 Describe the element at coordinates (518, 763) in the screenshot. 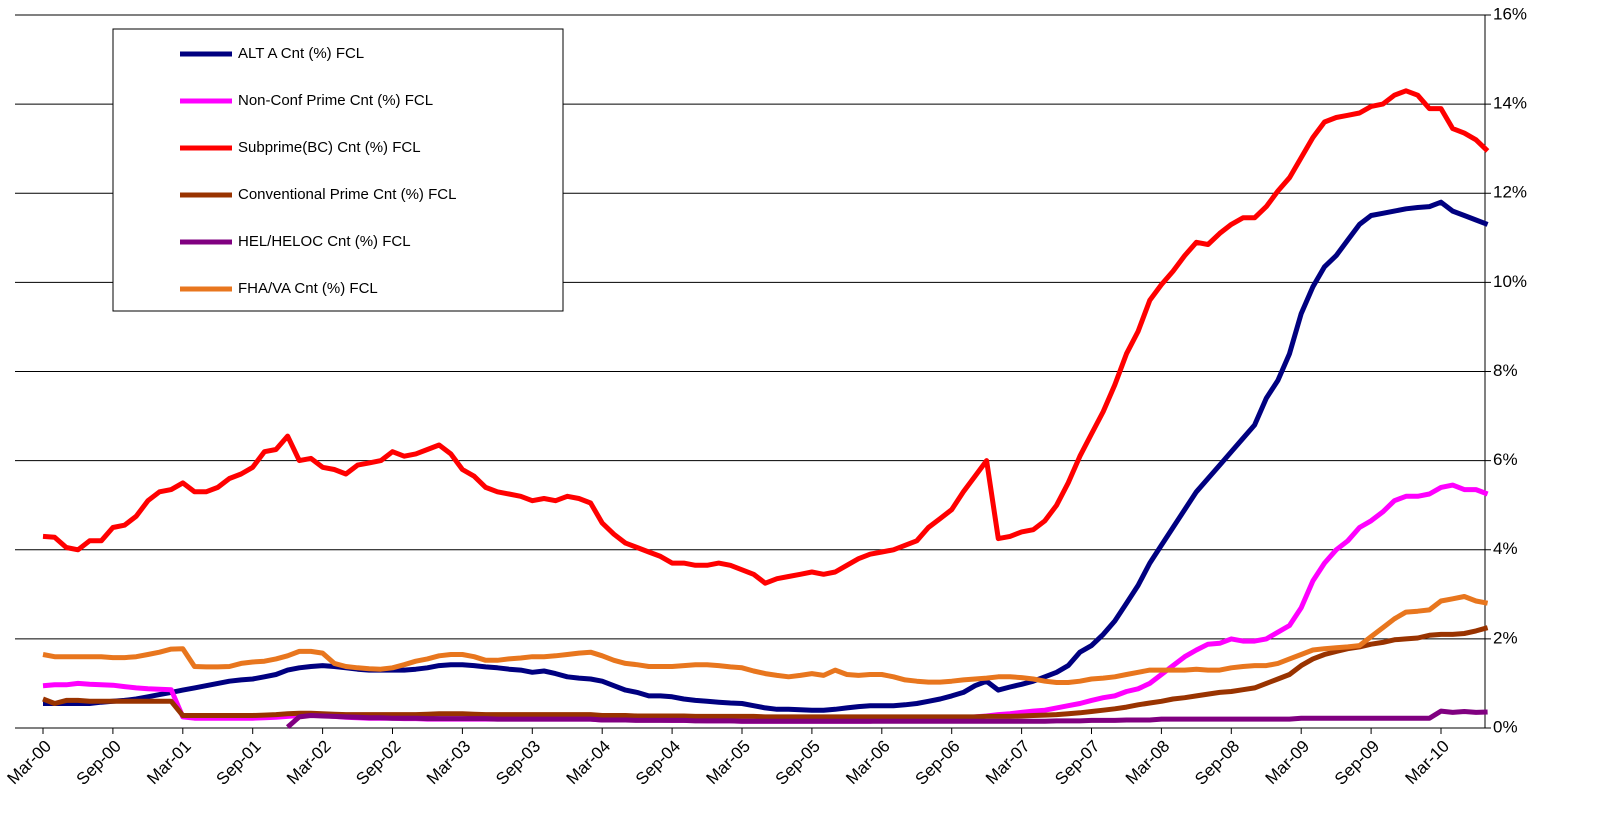

I see `x-tick-label: Sep-03` at that location.